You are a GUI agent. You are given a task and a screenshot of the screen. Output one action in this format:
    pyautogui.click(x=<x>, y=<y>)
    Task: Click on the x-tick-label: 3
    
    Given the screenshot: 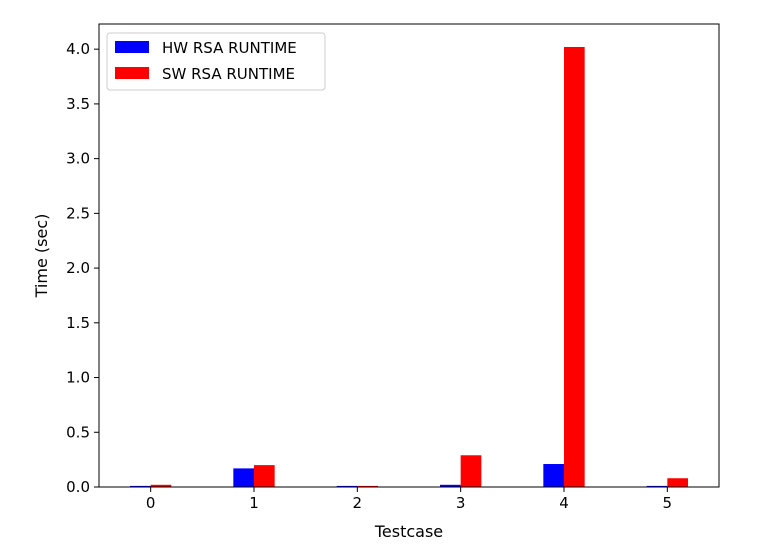 What is the action you would take?
    pyautogui.click(x=461, y=503)
    